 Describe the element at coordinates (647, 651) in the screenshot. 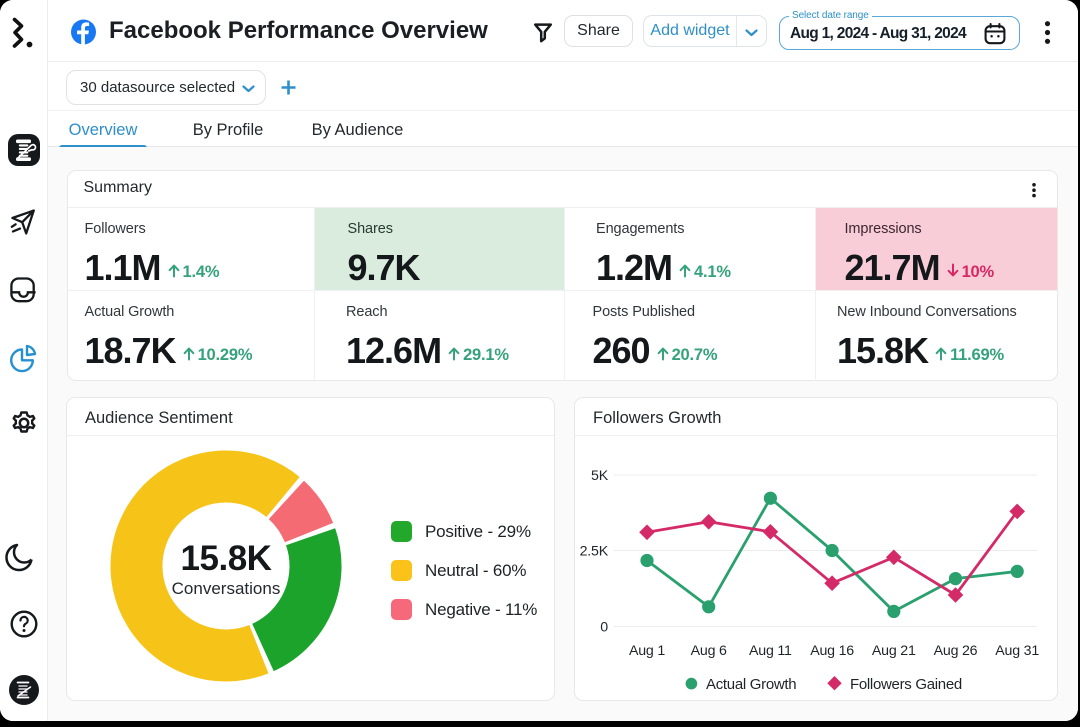

I see `svg-text: Aug 1` at that location.